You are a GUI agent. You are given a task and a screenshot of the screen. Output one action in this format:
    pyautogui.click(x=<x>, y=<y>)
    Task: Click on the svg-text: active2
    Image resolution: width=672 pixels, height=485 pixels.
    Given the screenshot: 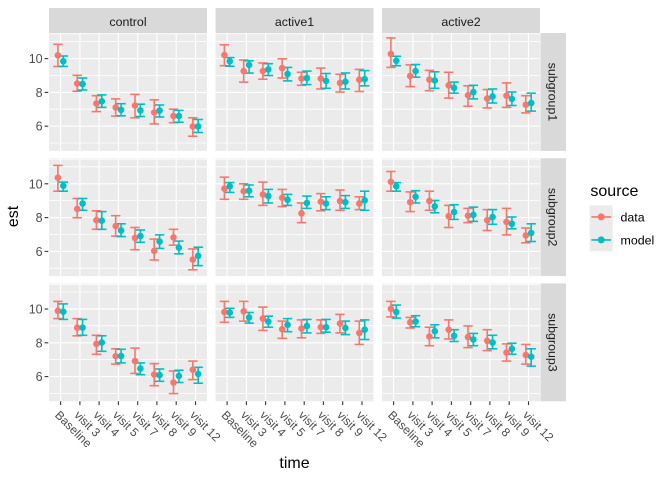 What is the action you would take?
    pyautogui.click(x=460, y=22)
    